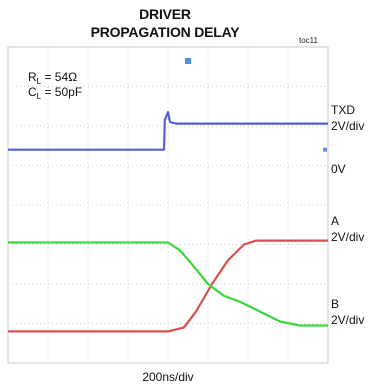 This screenshot has width=369, height=387. What do you see at coordinates (343, 110) in the screenshot?
I see `trace-label: TXD` at bounding box center [343, 110].